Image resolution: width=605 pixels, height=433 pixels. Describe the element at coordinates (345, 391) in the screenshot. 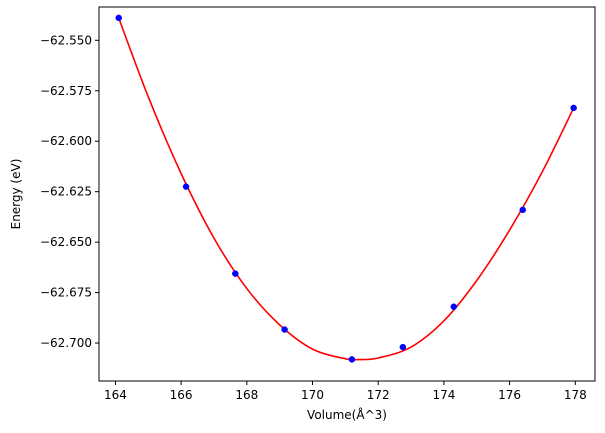

I see `x-axis-ticks: 164 166 168 170 172 174 176 178` at that location.